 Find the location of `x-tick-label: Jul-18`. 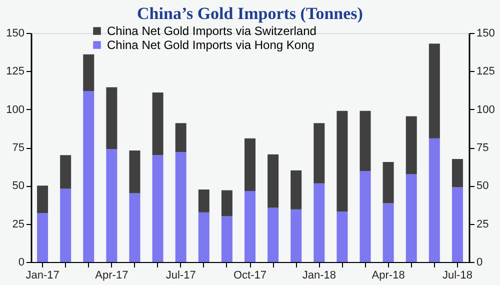

x-tick-label: Jul-18 is located at coordinates (457, 276).